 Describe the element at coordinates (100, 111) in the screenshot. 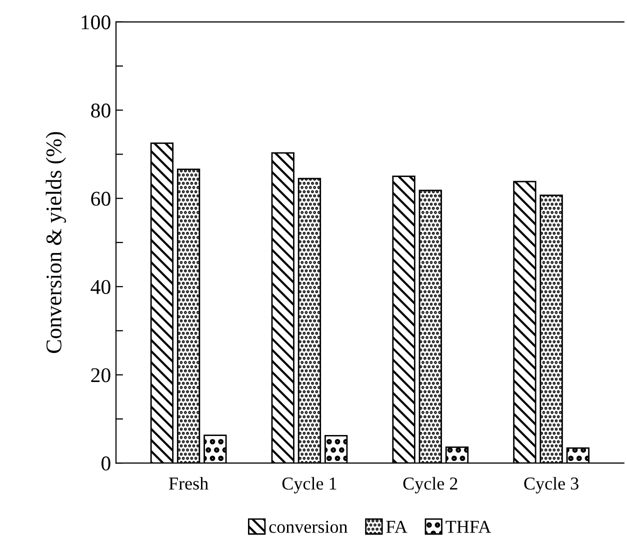

I see `y-tick-label: 80` at that location.